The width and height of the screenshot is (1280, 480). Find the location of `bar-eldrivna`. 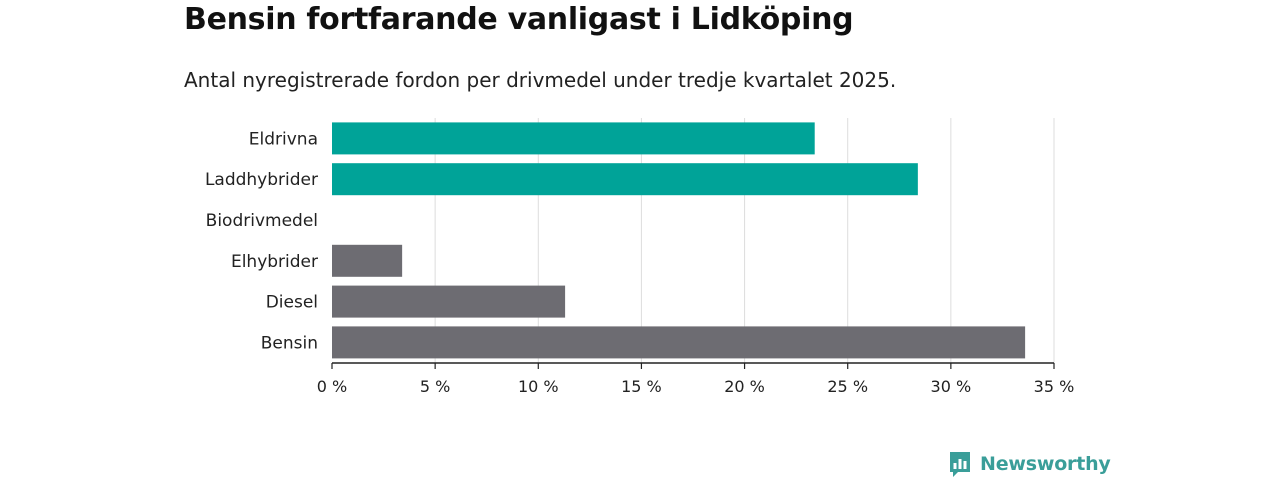

bar-eldrivna is located at coordinates (573, 138).